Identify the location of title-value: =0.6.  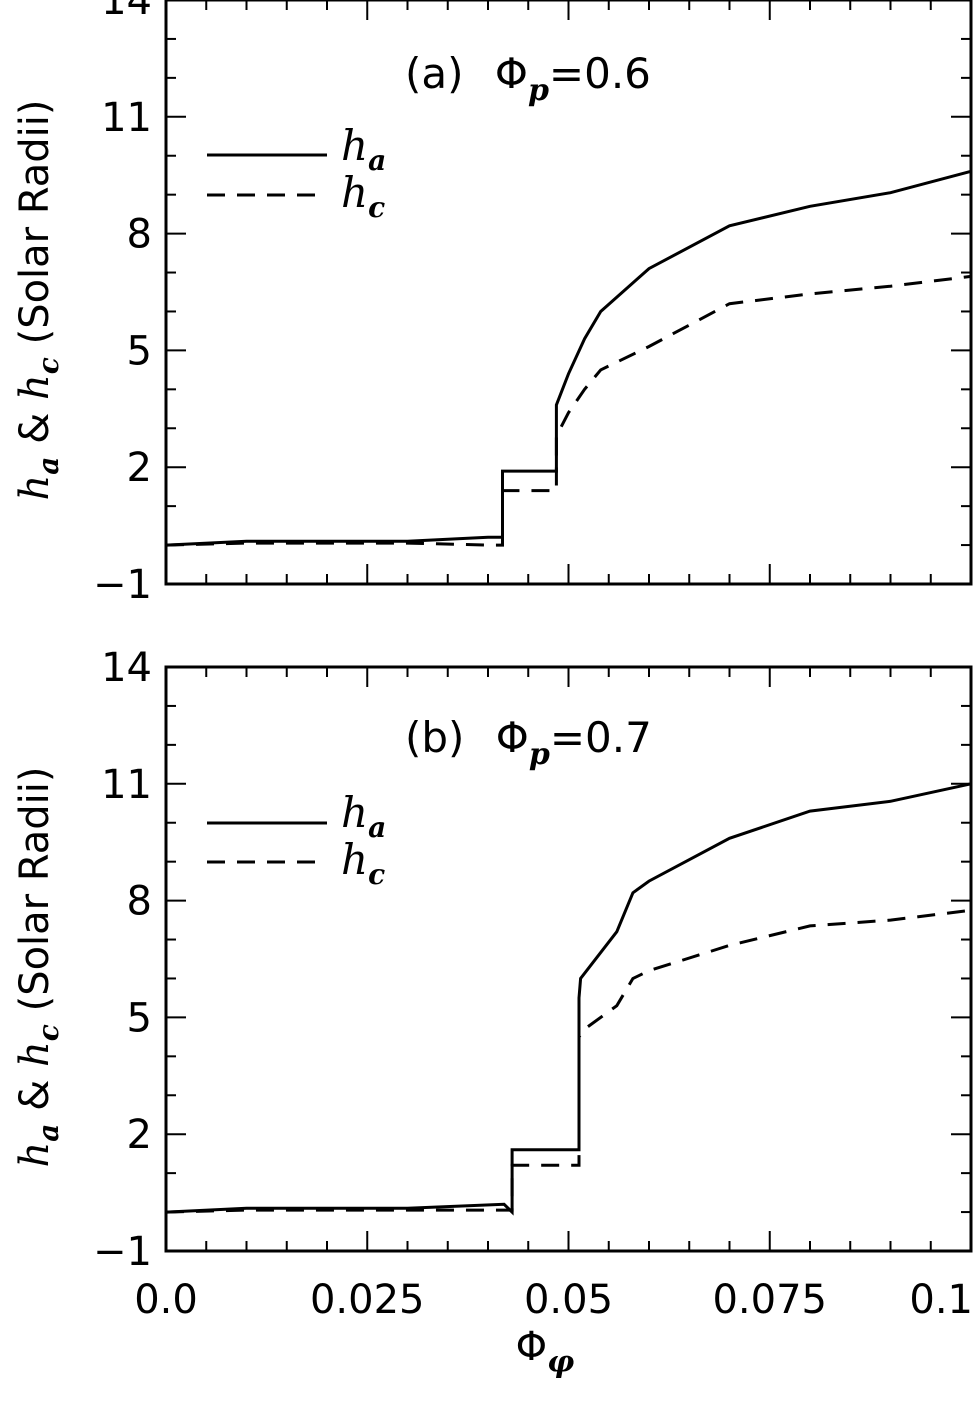
(600, 73).